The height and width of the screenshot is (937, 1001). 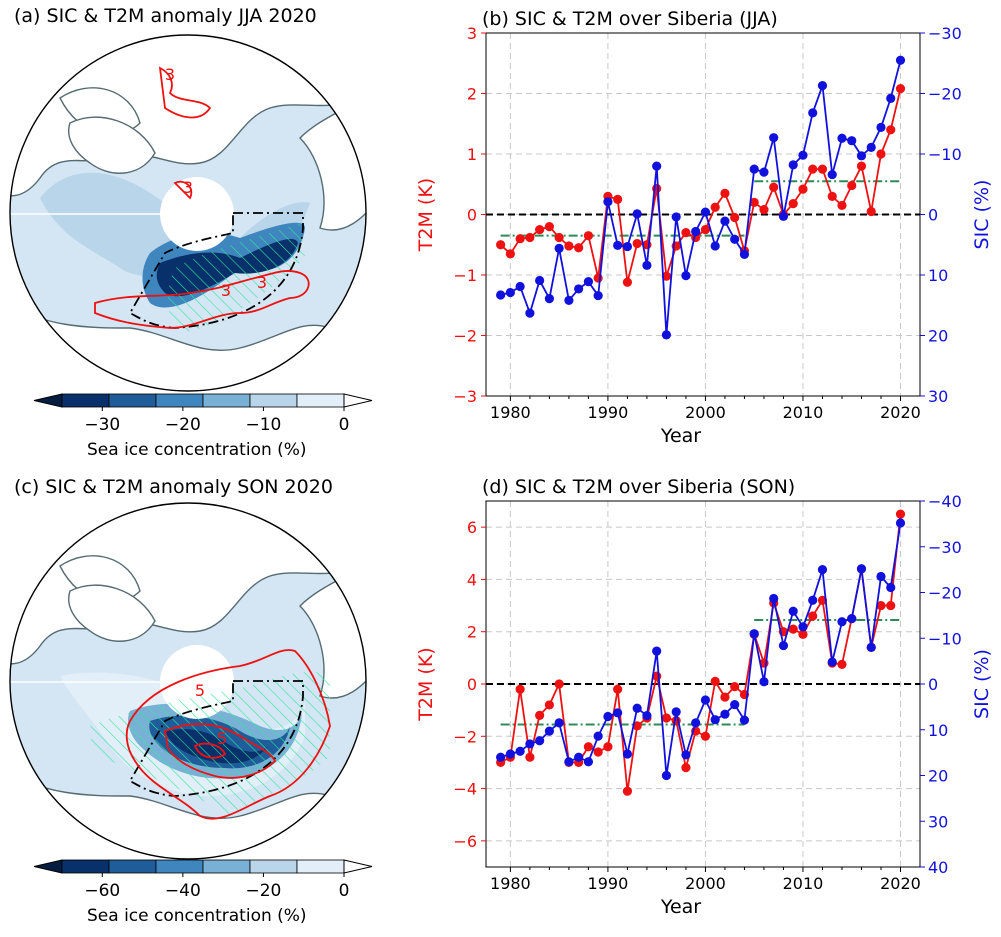 What do you see at coordinates (183, 891) in the screenshot?
I see `colorbar-tick-label: −40` at bounding box center [183, 891].